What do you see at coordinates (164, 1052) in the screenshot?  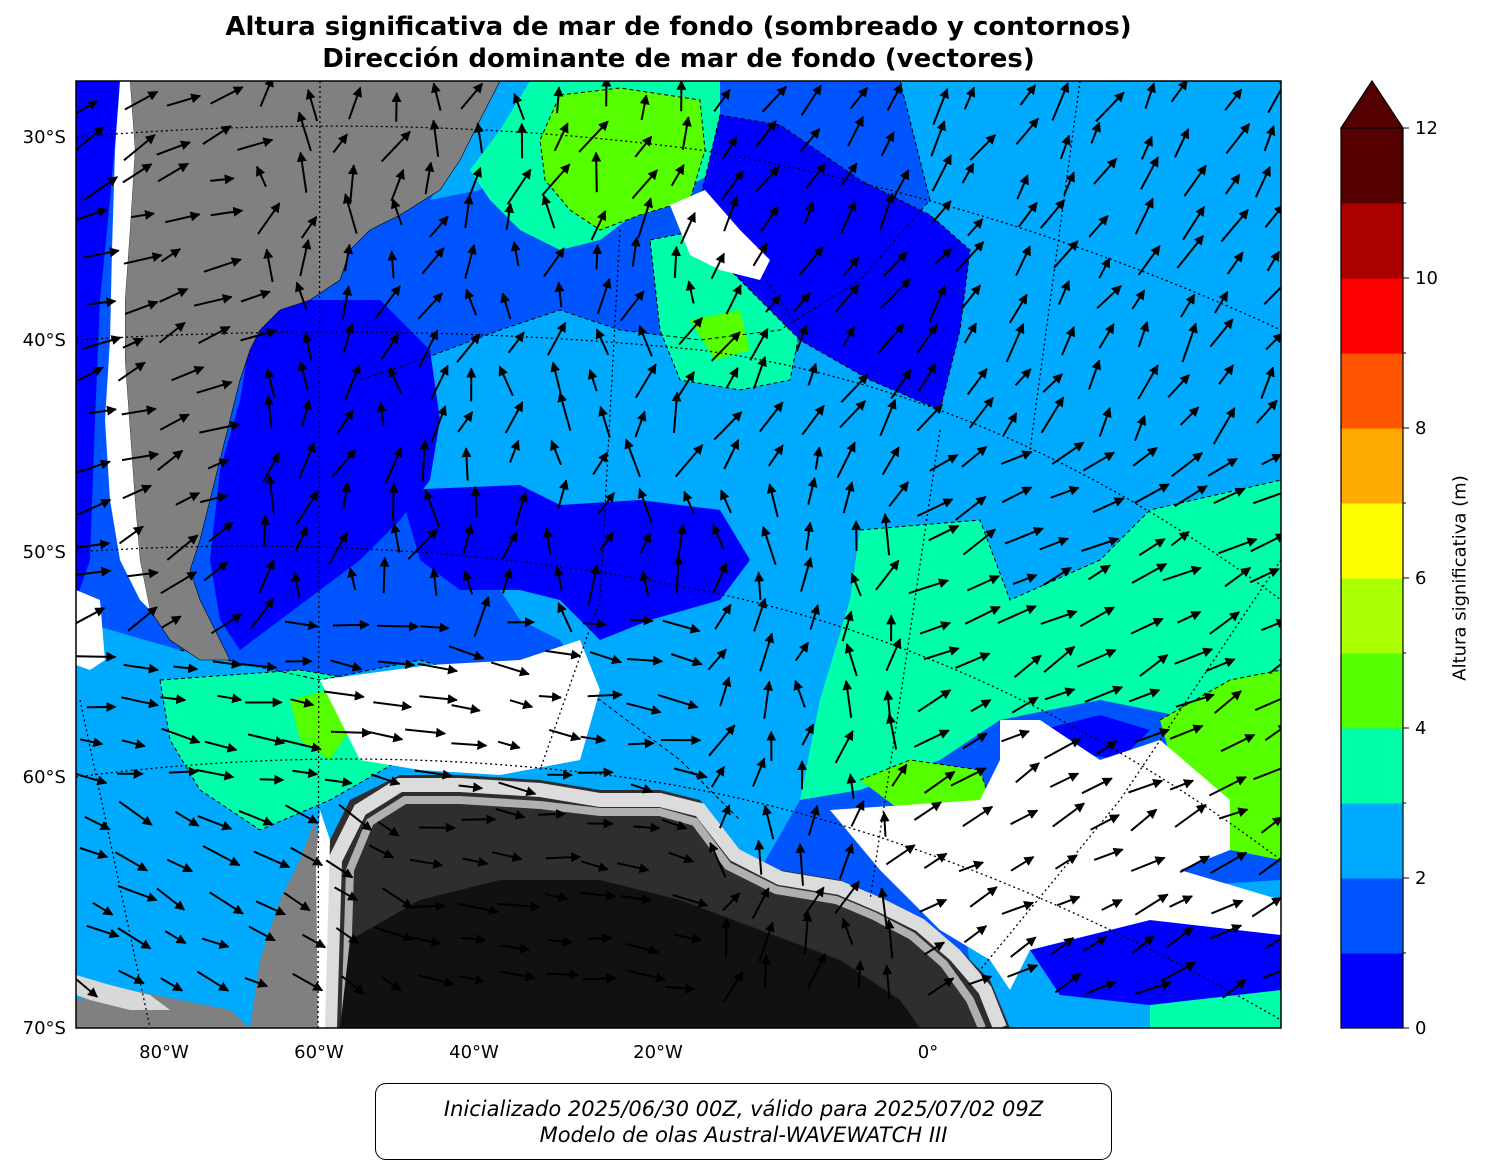 I see `longitude-label: 80°W` at bounding box center [164, 1052].